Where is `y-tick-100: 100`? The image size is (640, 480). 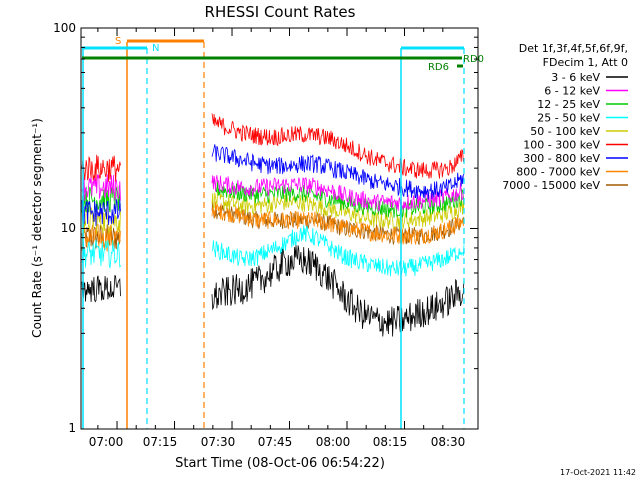 y-tick-100: 100 is located at coordinates (64, 28).